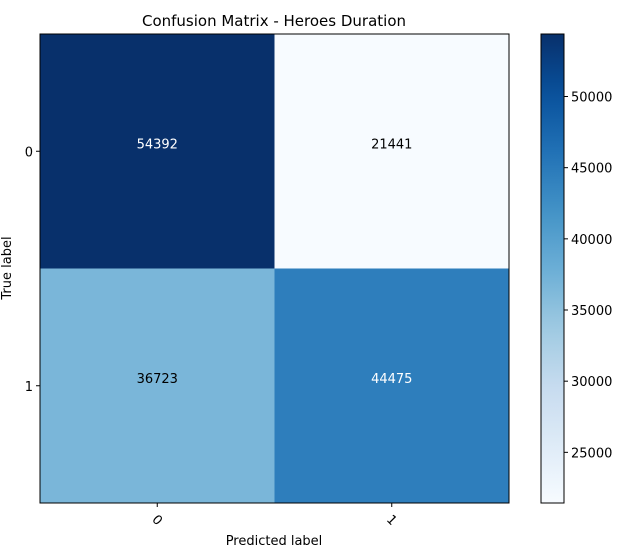 The height and width of the screenshot is (550, 625). I want to click on x-tick-label-1: 1, so click(391, 520).